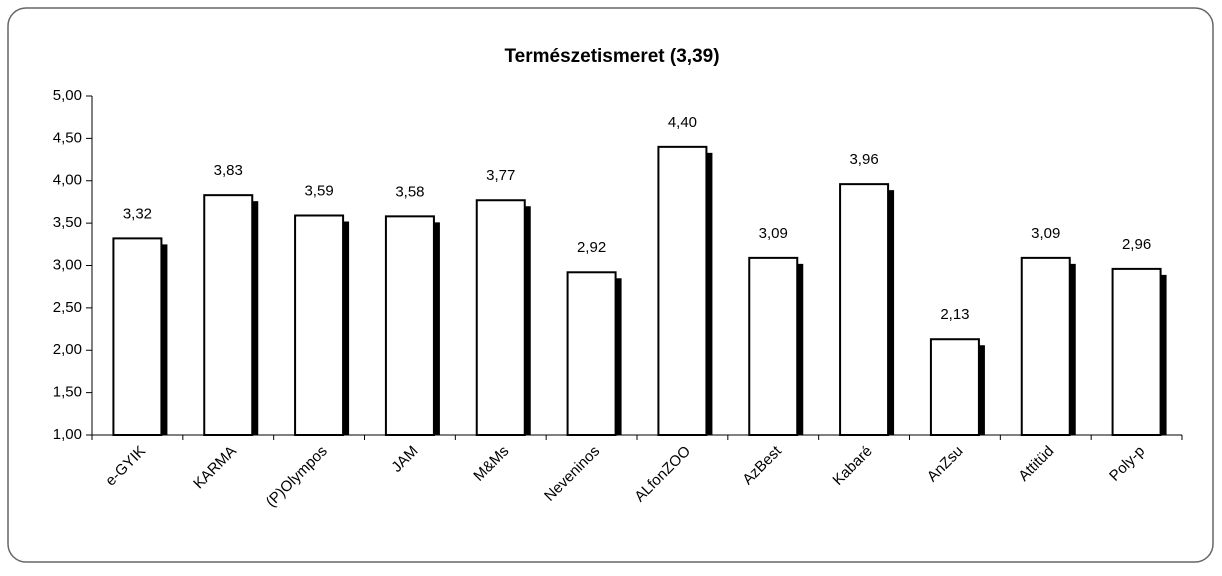 The height and width of the screenshot is (576, 1222). What do you see at coordinates (67, 264) in the screenshot?
I see `y-tick-label: 3,00` at bounding box center [67, 264].